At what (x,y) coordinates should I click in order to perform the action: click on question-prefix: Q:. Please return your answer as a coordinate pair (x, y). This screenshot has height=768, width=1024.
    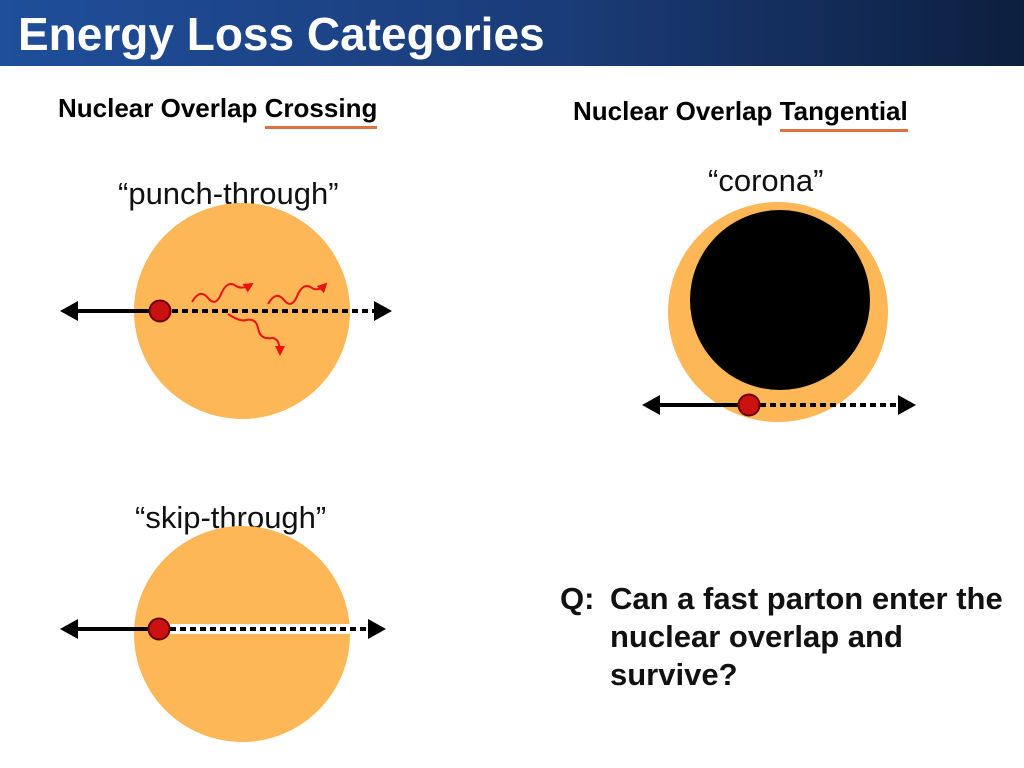
    Looking at the image, I should click on (577, 598).